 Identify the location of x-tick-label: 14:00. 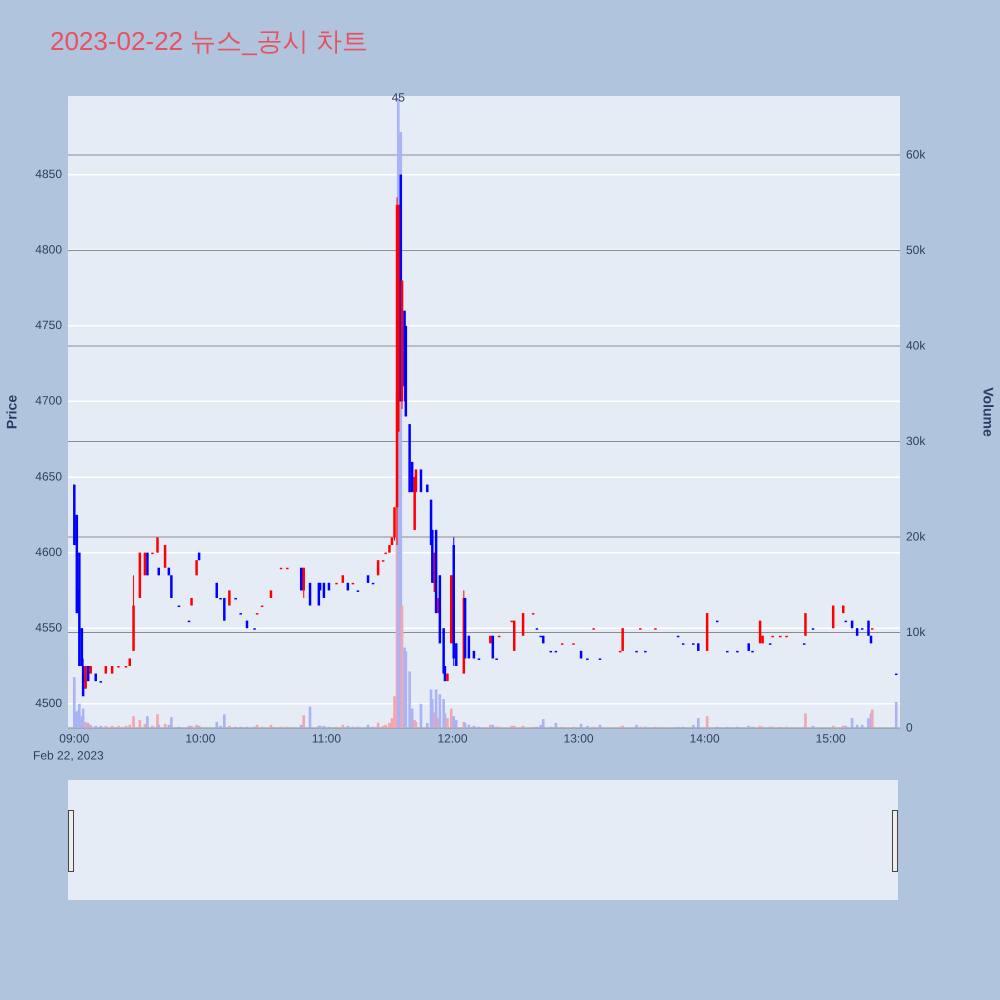
(705, 739).